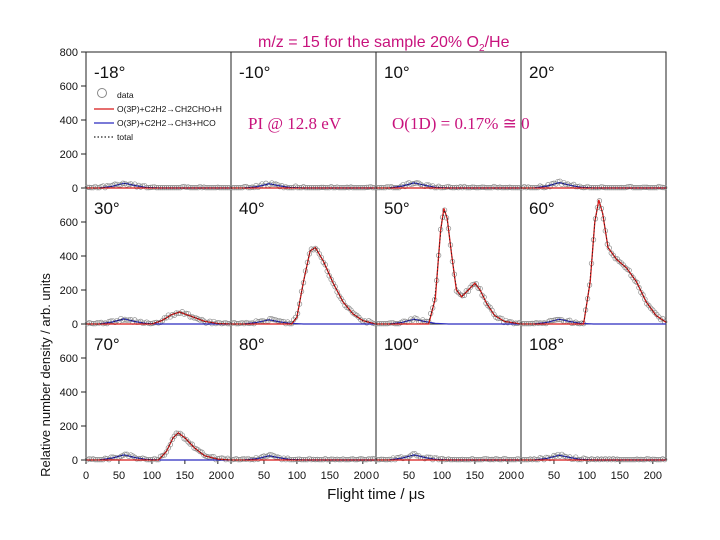 Image resolution: width=720 pixels, height=540 pixels. Describe the element at coordinates (252, 344) in the screenshot. I see `panel-angle-label: 80°` at that location.